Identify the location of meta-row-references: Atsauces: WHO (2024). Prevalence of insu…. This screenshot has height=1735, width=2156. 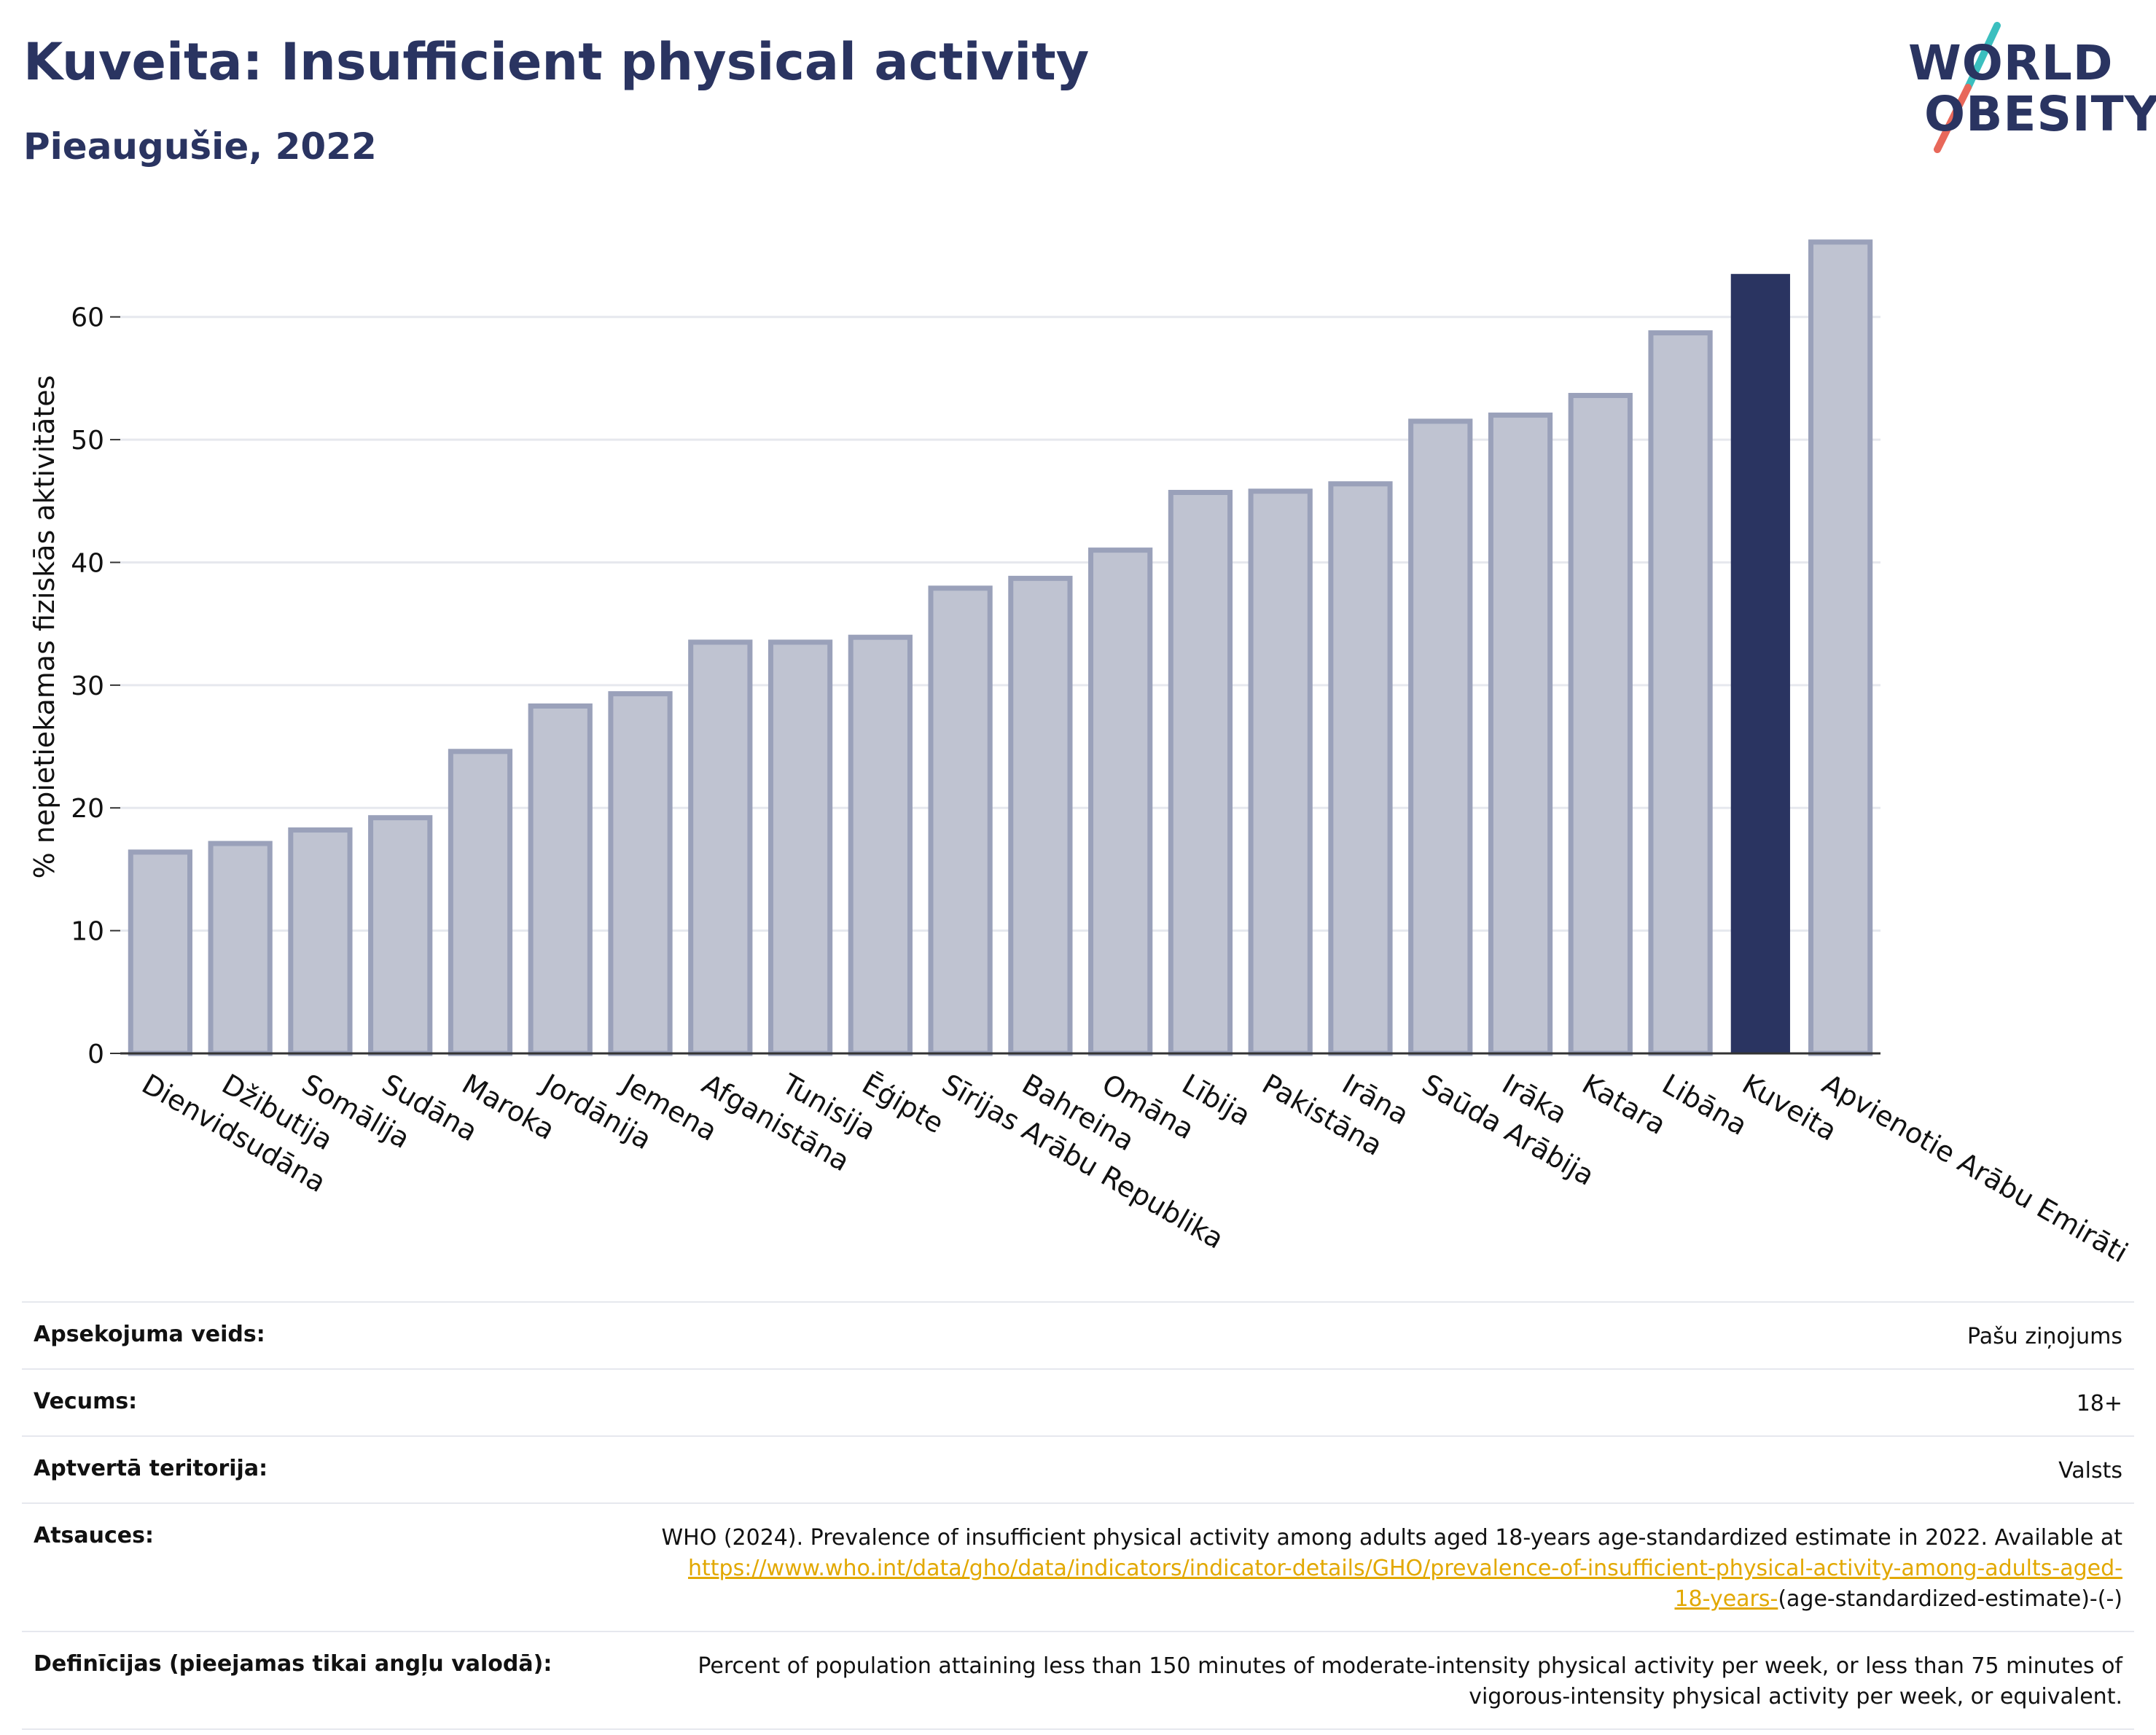
(1078, 1566).